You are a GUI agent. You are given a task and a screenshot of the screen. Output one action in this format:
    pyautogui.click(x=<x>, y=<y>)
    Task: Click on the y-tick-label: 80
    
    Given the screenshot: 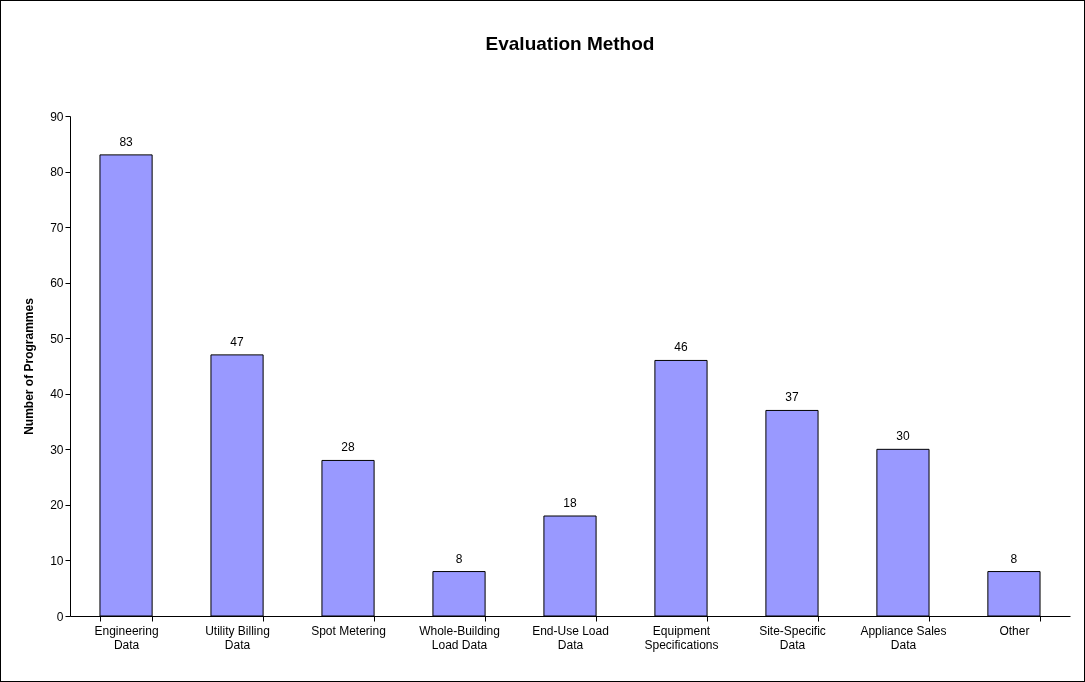 What is the action you would take?
    pyautogui.click(x=57, y=172)
    